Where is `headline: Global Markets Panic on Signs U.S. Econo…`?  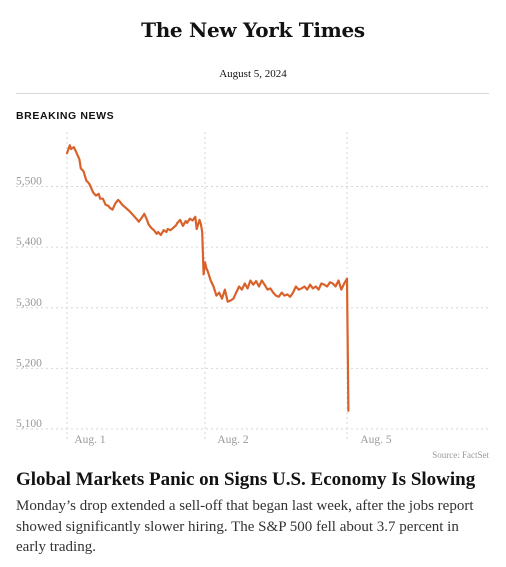
headline: Global Markets Panic on Signs U.S. Econo… is located at coordinates (246, 479).